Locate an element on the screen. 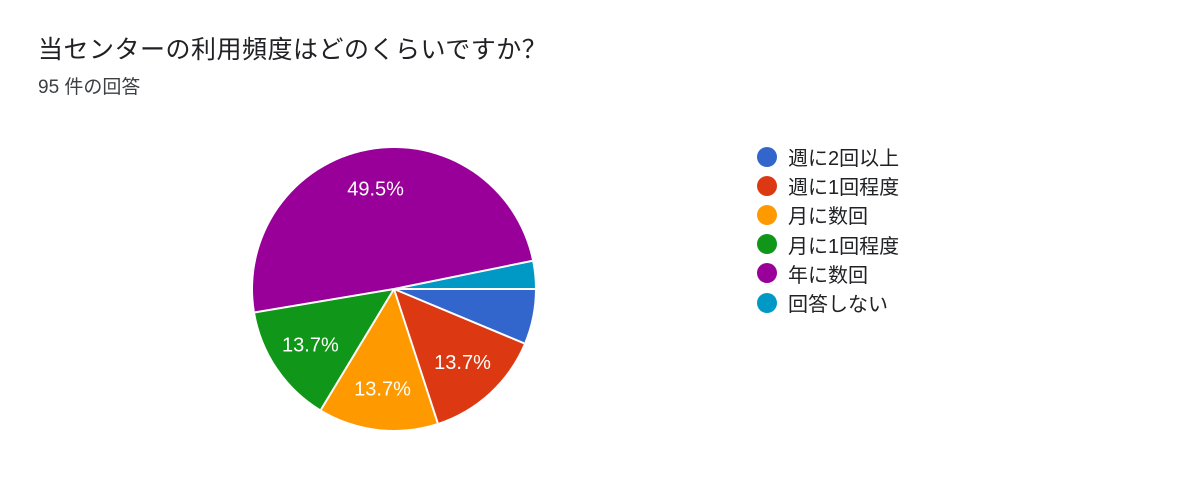 The image size is (1200, 482). legend-item-label: 回答しない is located at coordinates (838, 305).